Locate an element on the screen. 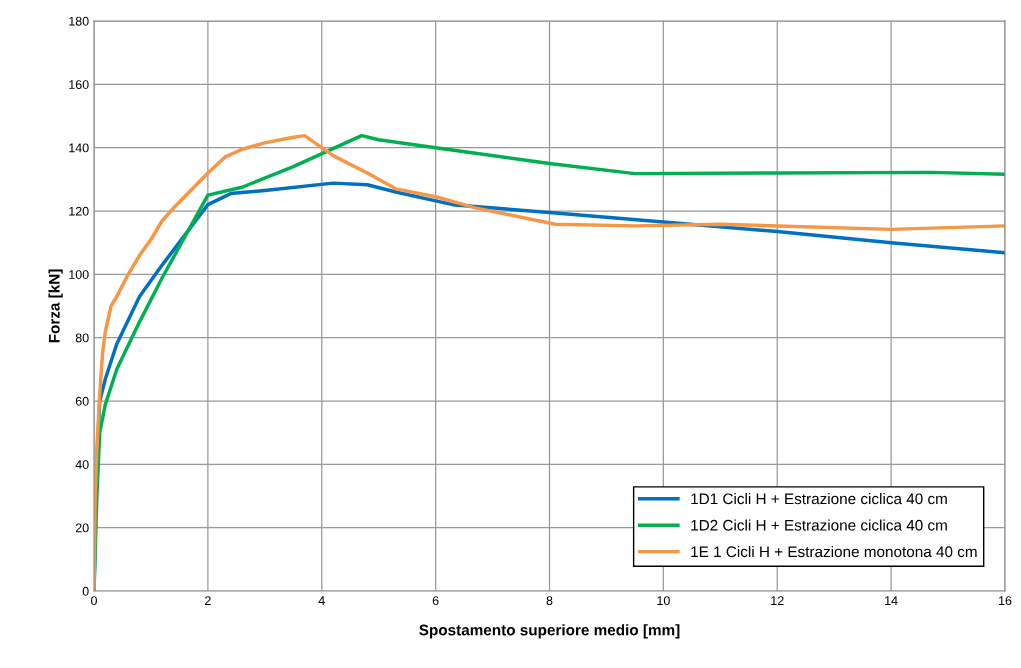  legend-label: 1E 1 Cicli H + Estrazione monotona 40 cm is located at coordinates (834, 551).